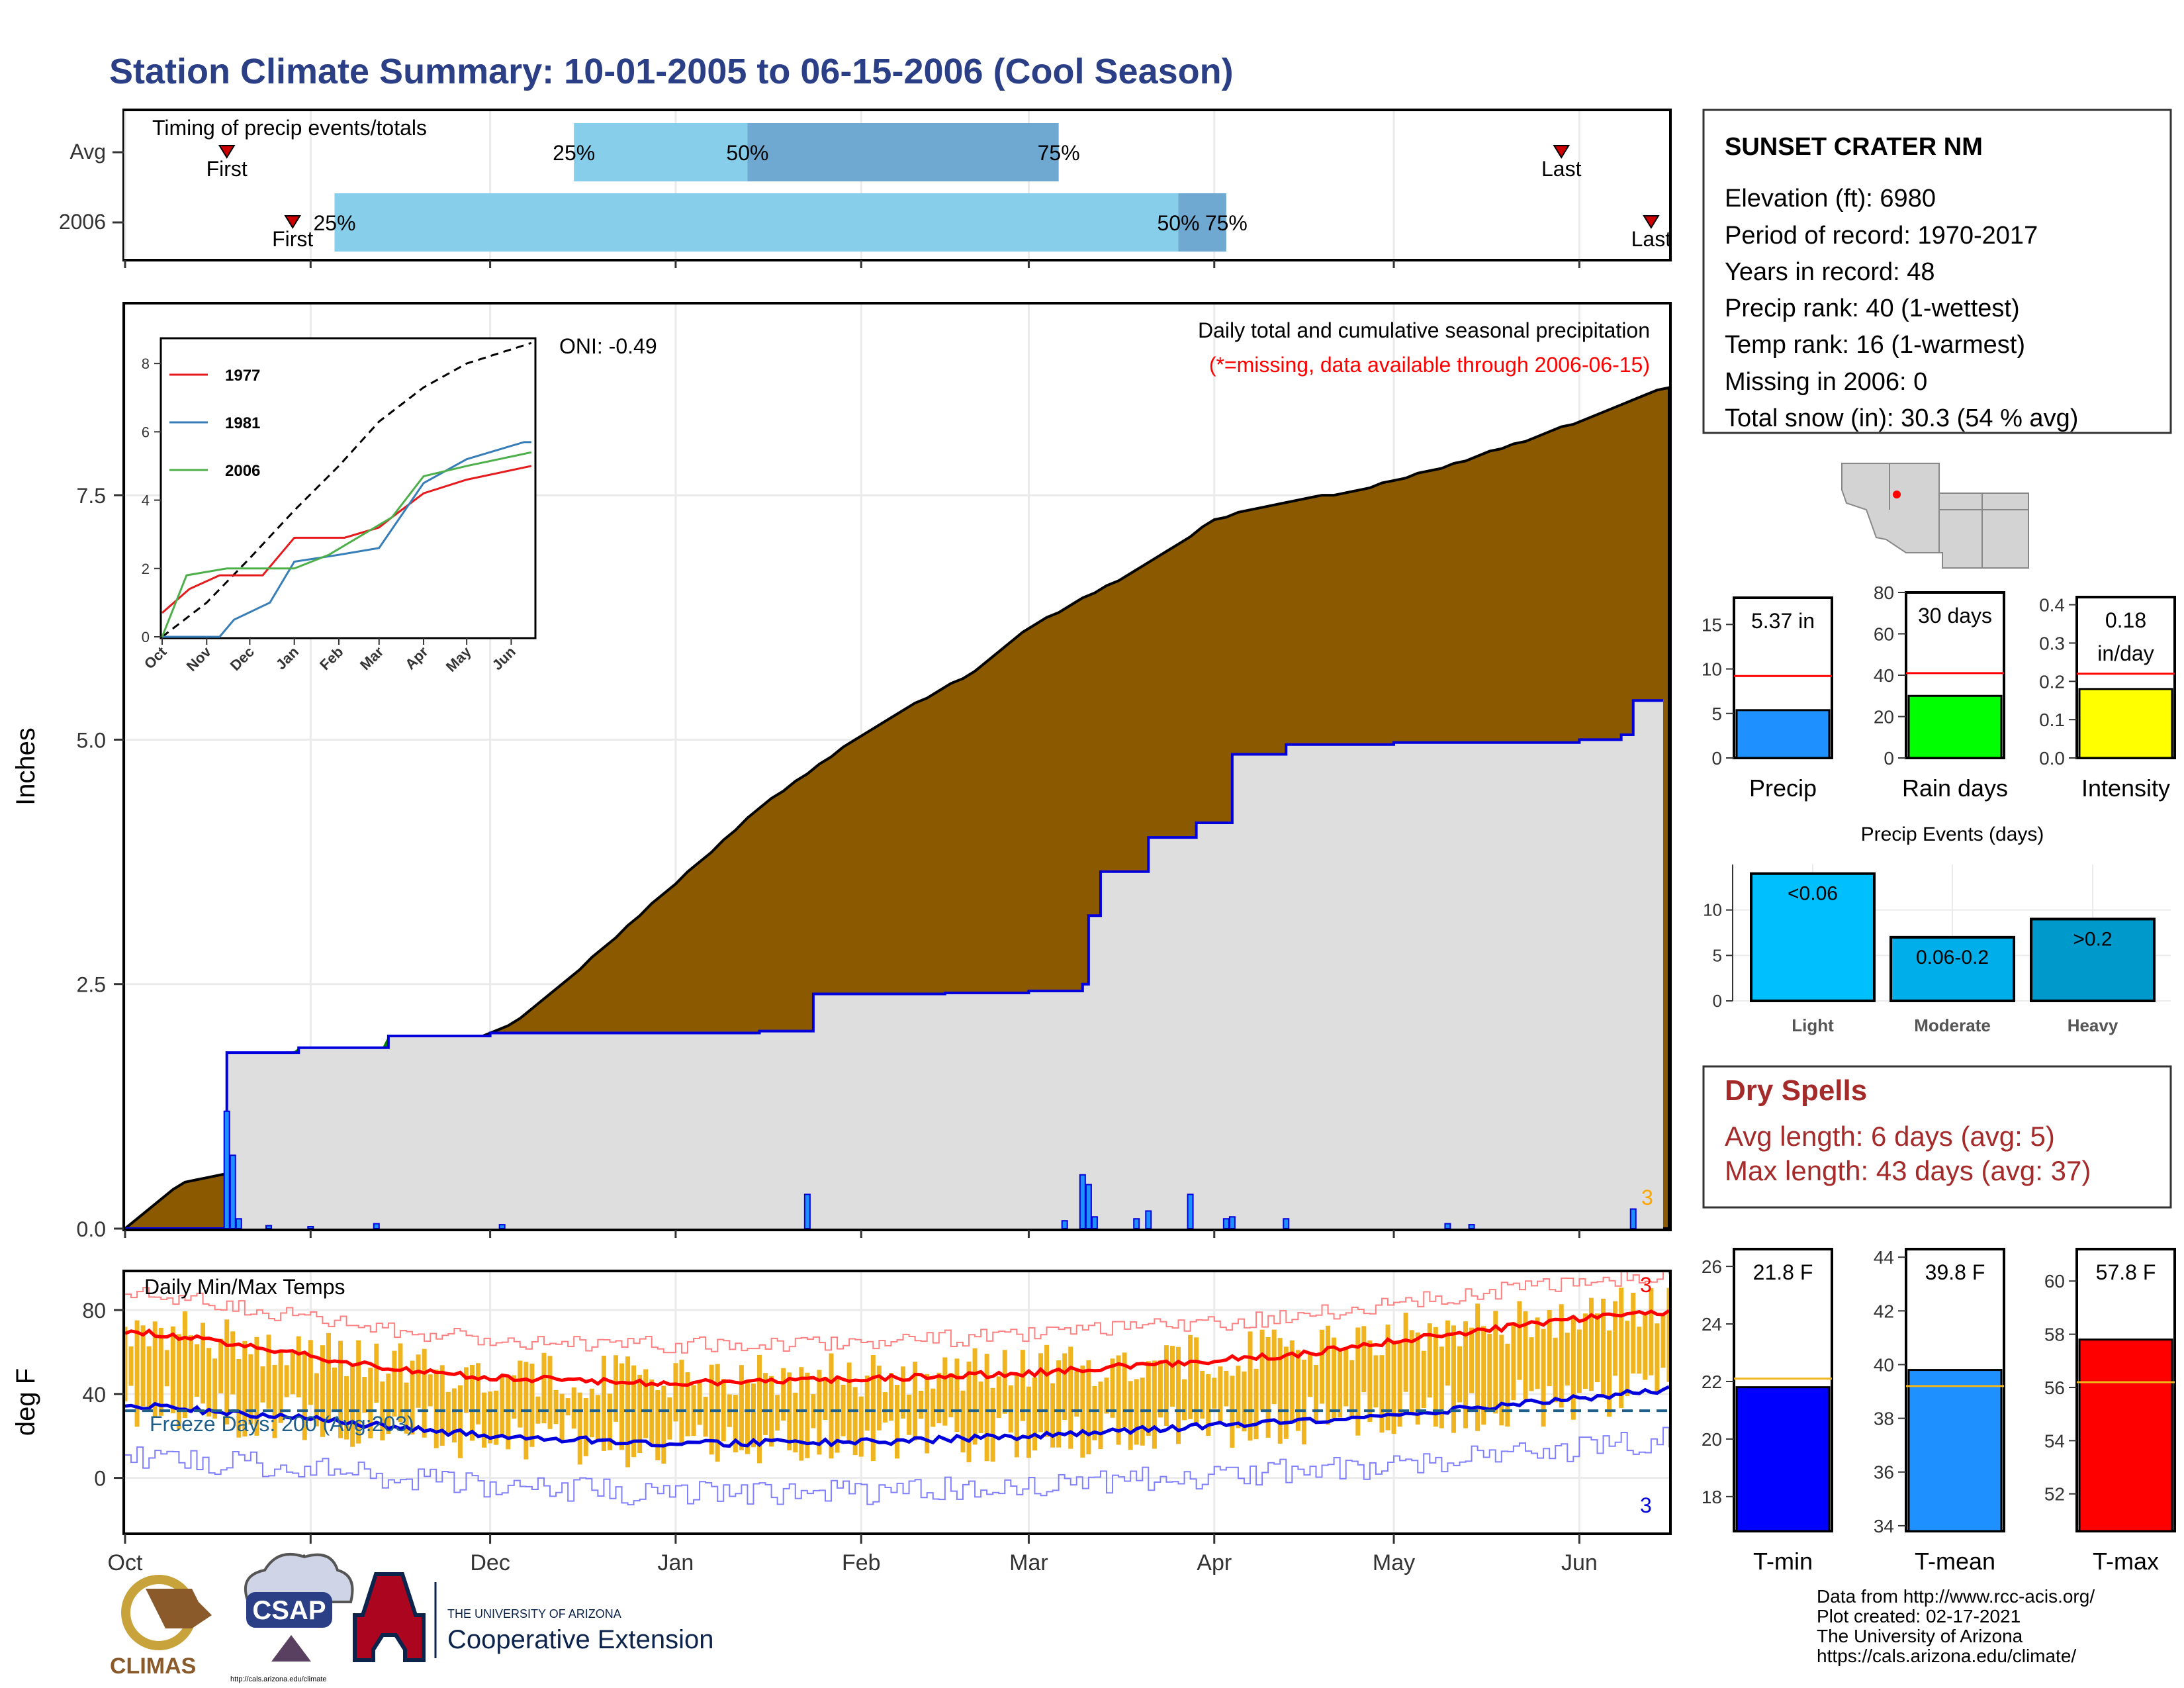 This screenshot has width=2184, height=1688. I want to click on tmax-summary-ytick-label: 60, so click(2054, 1281).